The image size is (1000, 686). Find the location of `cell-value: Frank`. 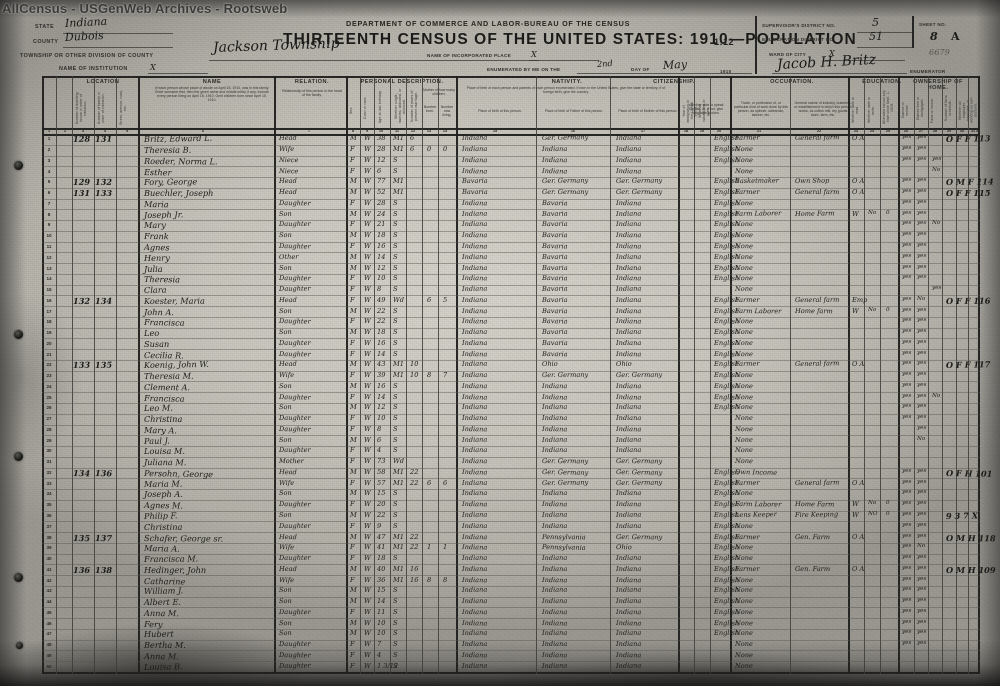

cell-value: Frank is located at coordinates (156, 236).